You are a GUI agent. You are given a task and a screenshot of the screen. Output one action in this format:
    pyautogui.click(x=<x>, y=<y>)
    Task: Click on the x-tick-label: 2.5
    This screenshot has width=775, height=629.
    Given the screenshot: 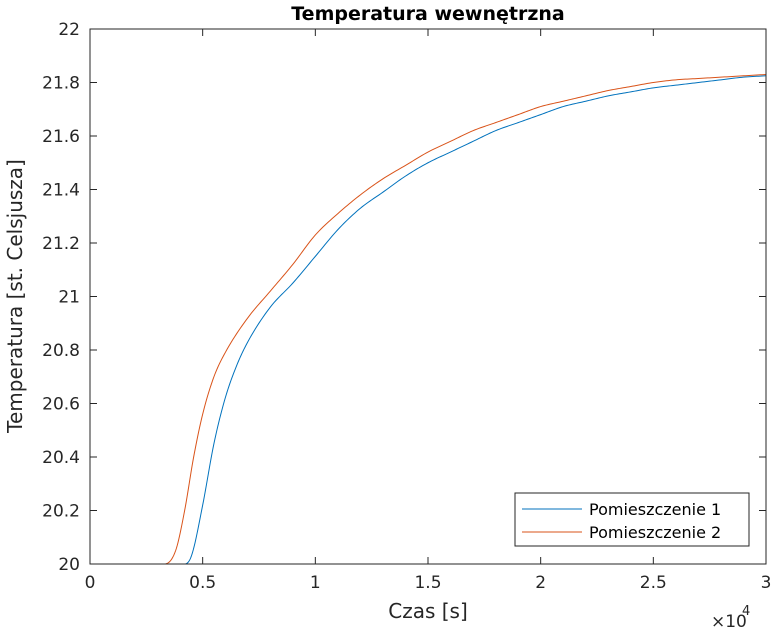 What is the action you would take?
    pyautogui.click(x=653, y=583)
    